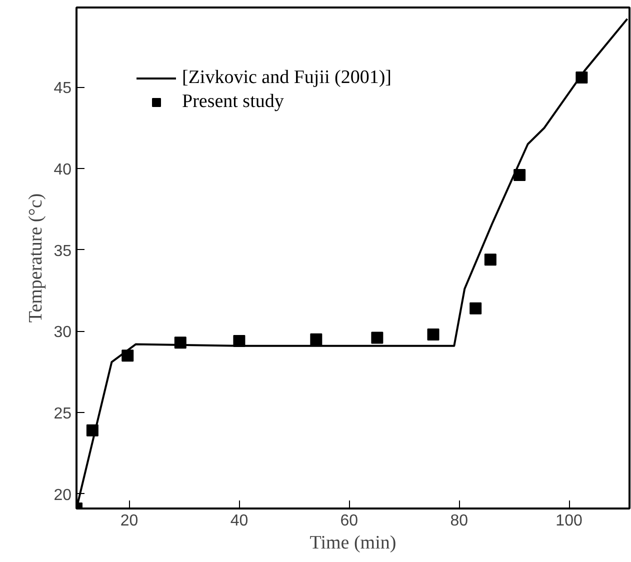 The width and height of the screenshot is (631, 562). I want to click on x-tick-label: 80, so click(459, 521).